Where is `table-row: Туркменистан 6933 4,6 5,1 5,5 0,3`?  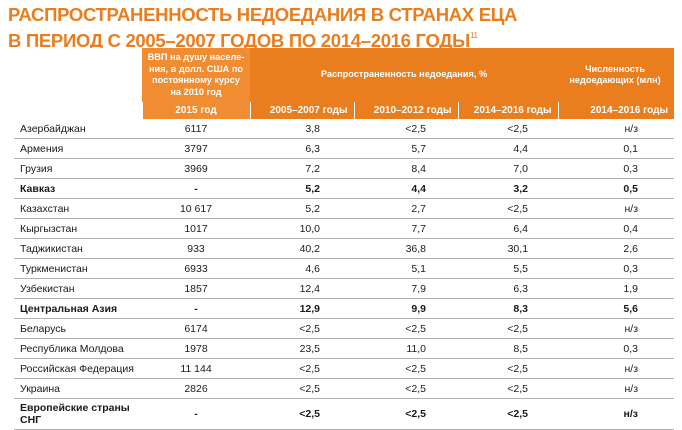 table-row: Туркменистан 6933 4,6 5,1 5,5 0,3 is located at coordinates (344, 268).